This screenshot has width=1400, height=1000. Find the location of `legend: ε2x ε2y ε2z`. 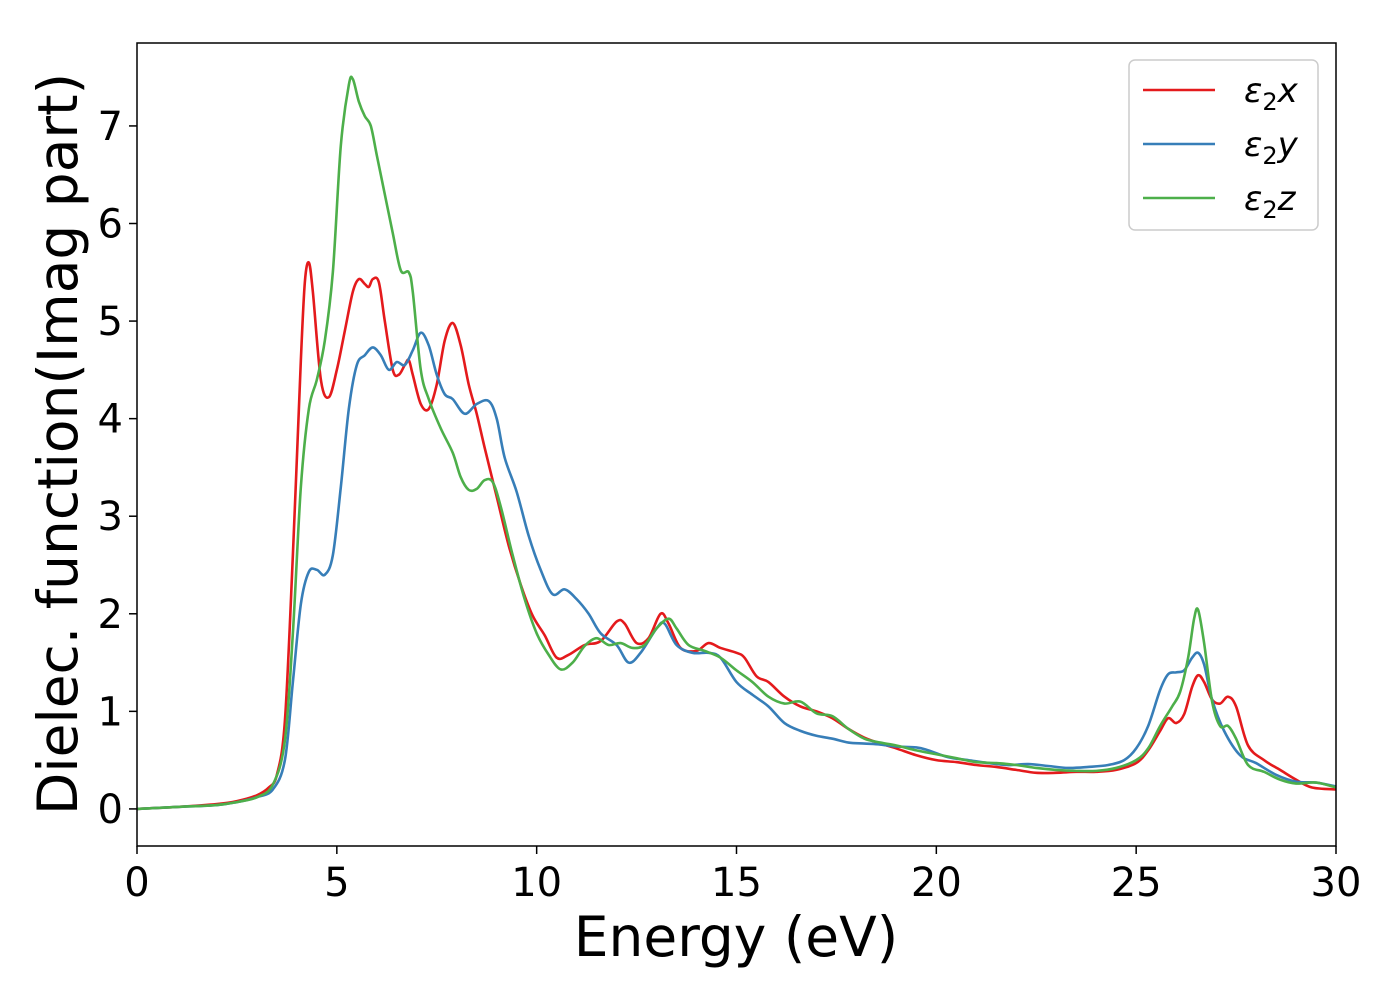

legend: ε2x ε2y ε2z is located at coordinates (1223, 145).